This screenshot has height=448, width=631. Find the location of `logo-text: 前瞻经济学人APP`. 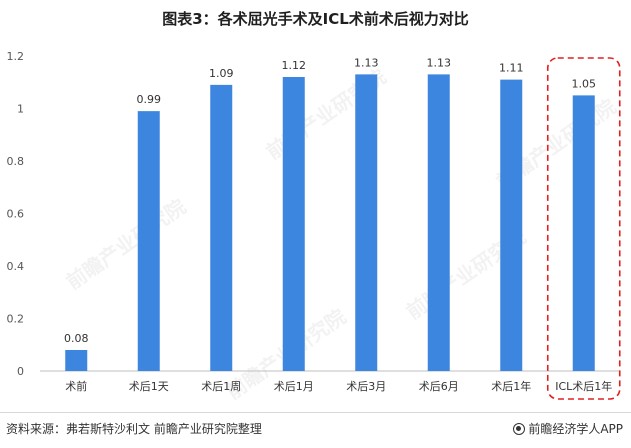

logo-text: 前瞻经济学人APP is located at coordinates (575, 429).